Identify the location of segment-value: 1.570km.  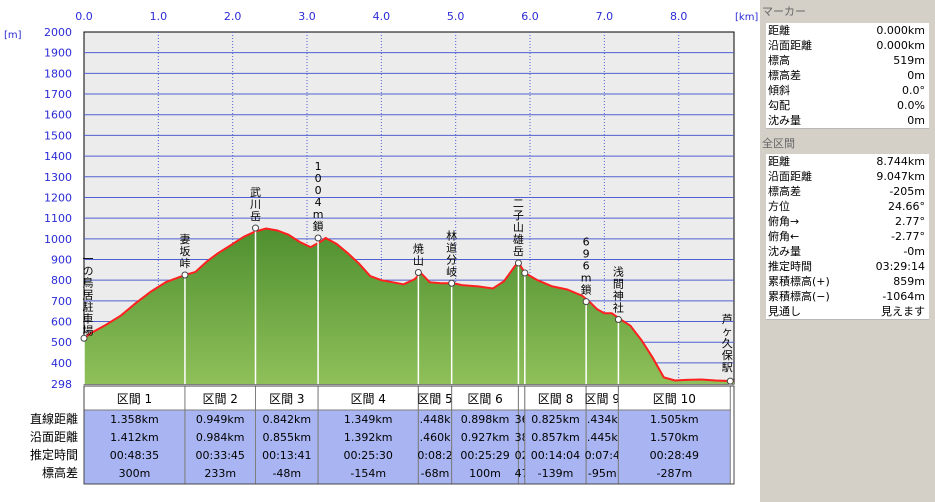
(674, 437).